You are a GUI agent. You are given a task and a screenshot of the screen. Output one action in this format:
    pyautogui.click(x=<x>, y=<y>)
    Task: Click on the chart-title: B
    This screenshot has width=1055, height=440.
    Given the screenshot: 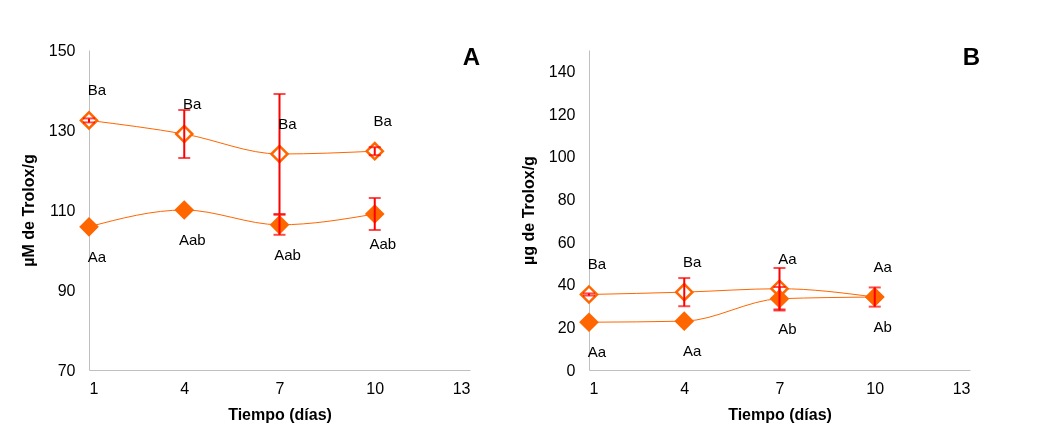 What is the action you would take?
    pyautogui.click(x=971, y=56)
    